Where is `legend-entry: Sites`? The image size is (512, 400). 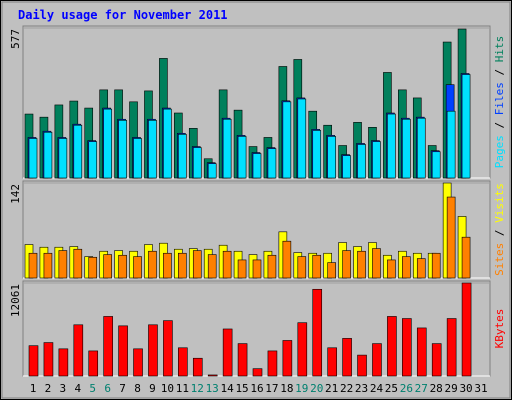 legend-entry: Sites is located at coordinates (499, 259).